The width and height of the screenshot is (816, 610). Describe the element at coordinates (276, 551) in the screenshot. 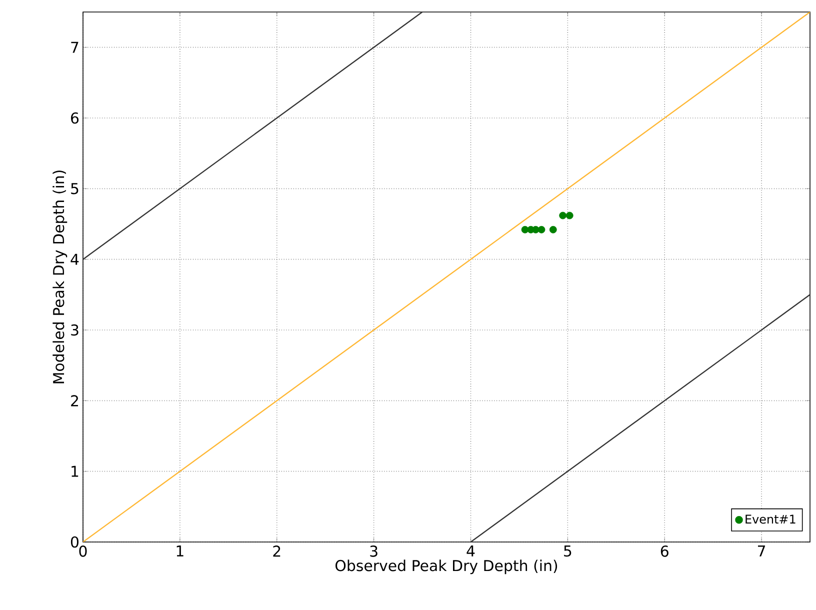

I see `x-tick-label: 2` at that location.